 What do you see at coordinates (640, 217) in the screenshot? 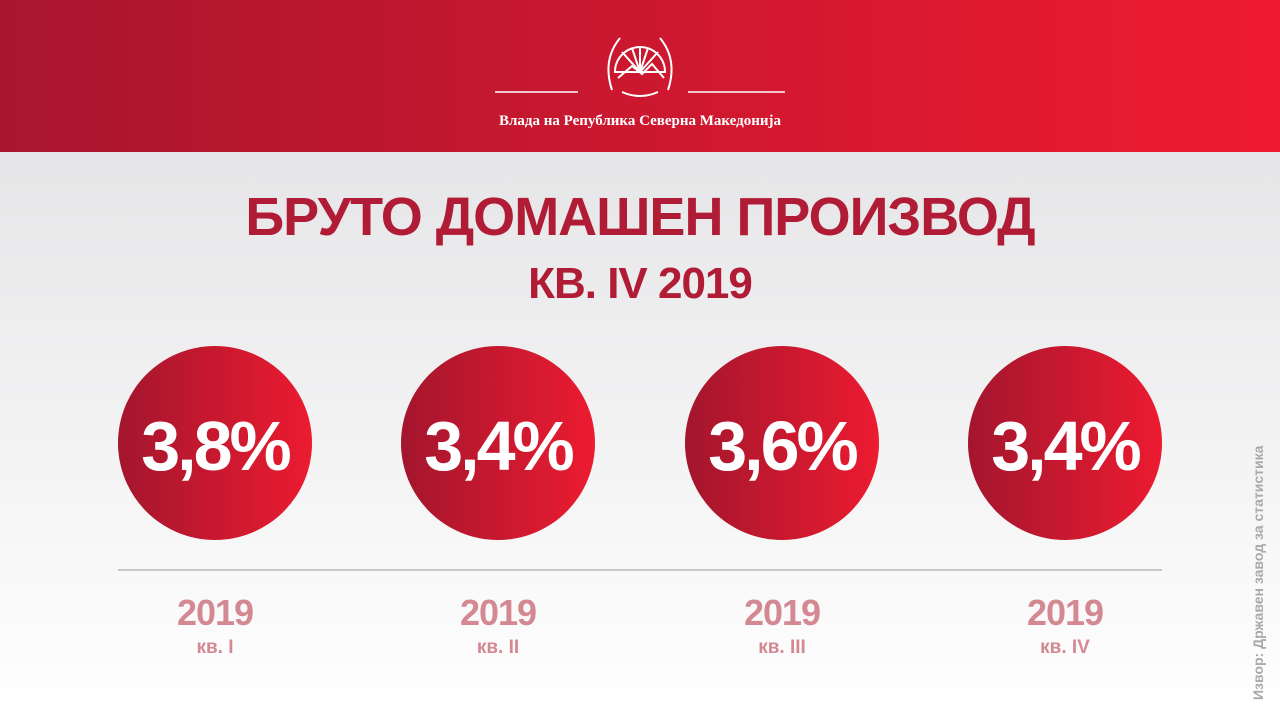
I see `title: БРУТО ДОМАШЕН ПРОИЗВОД` at bounding box center [640, 217].